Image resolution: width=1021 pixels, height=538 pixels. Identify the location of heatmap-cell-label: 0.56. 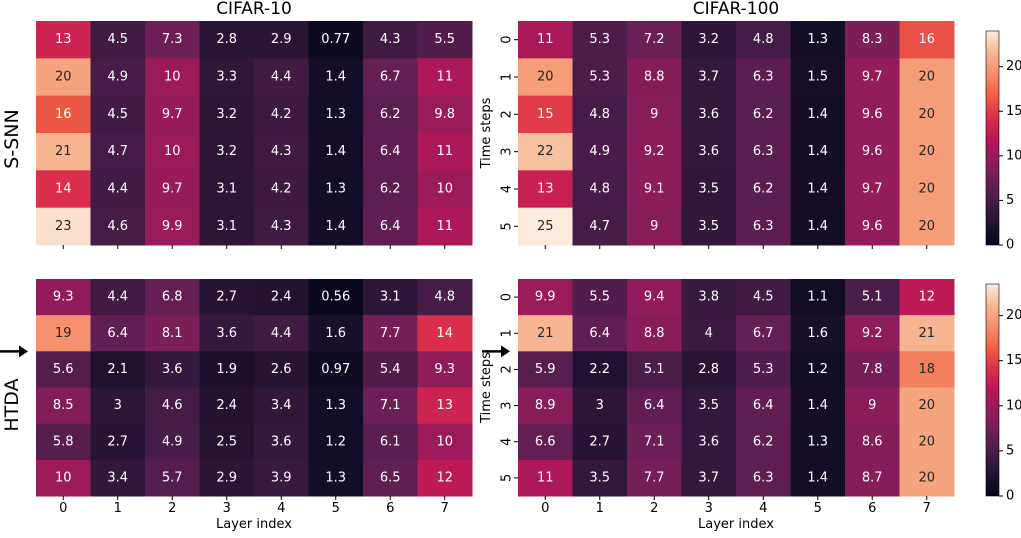
(335, 297).